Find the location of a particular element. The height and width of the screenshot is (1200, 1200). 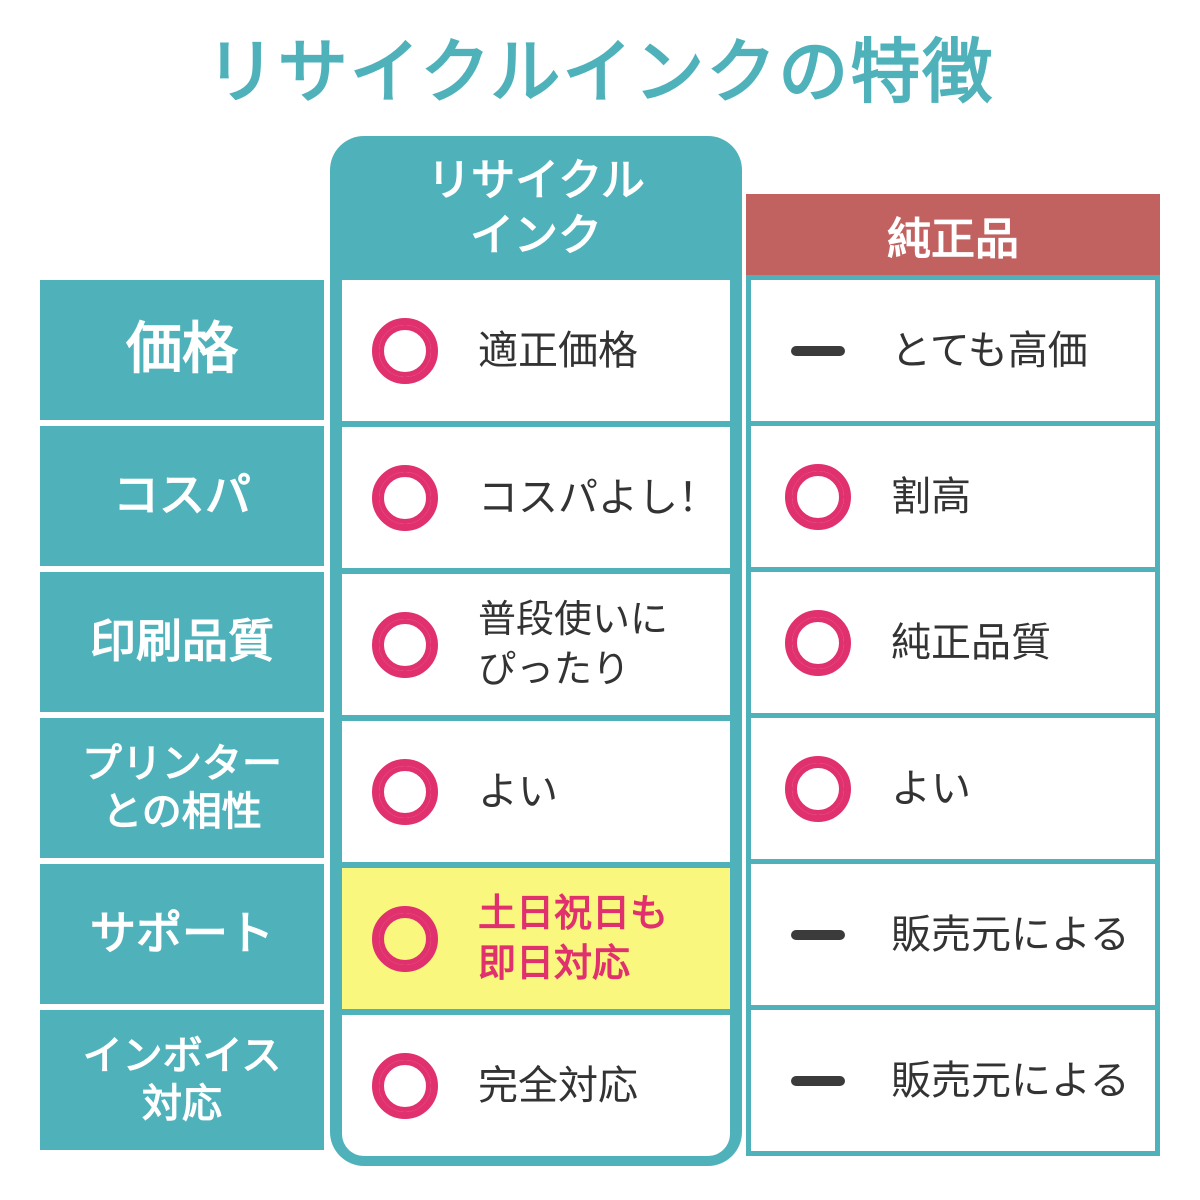

cell-recycled-cost-performance: コスパよし！ is located at coordinates (536, 497).